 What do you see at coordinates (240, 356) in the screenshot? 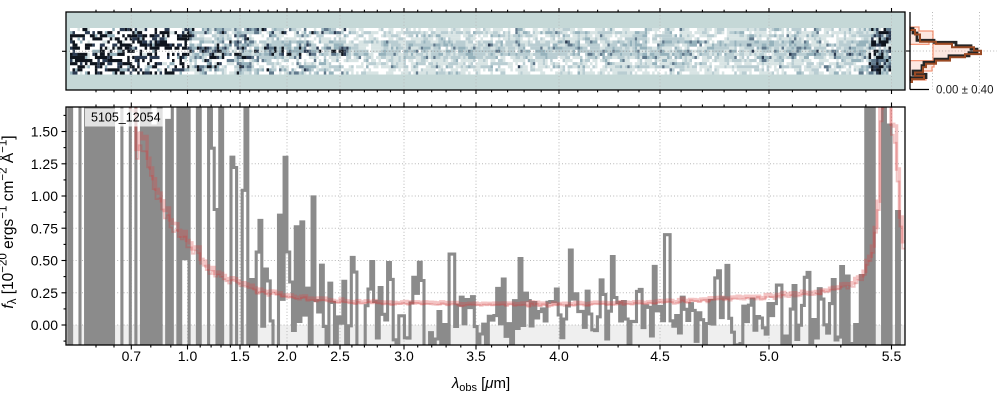
I see `svg-text: 1.5` at bounding box center [240, 356].